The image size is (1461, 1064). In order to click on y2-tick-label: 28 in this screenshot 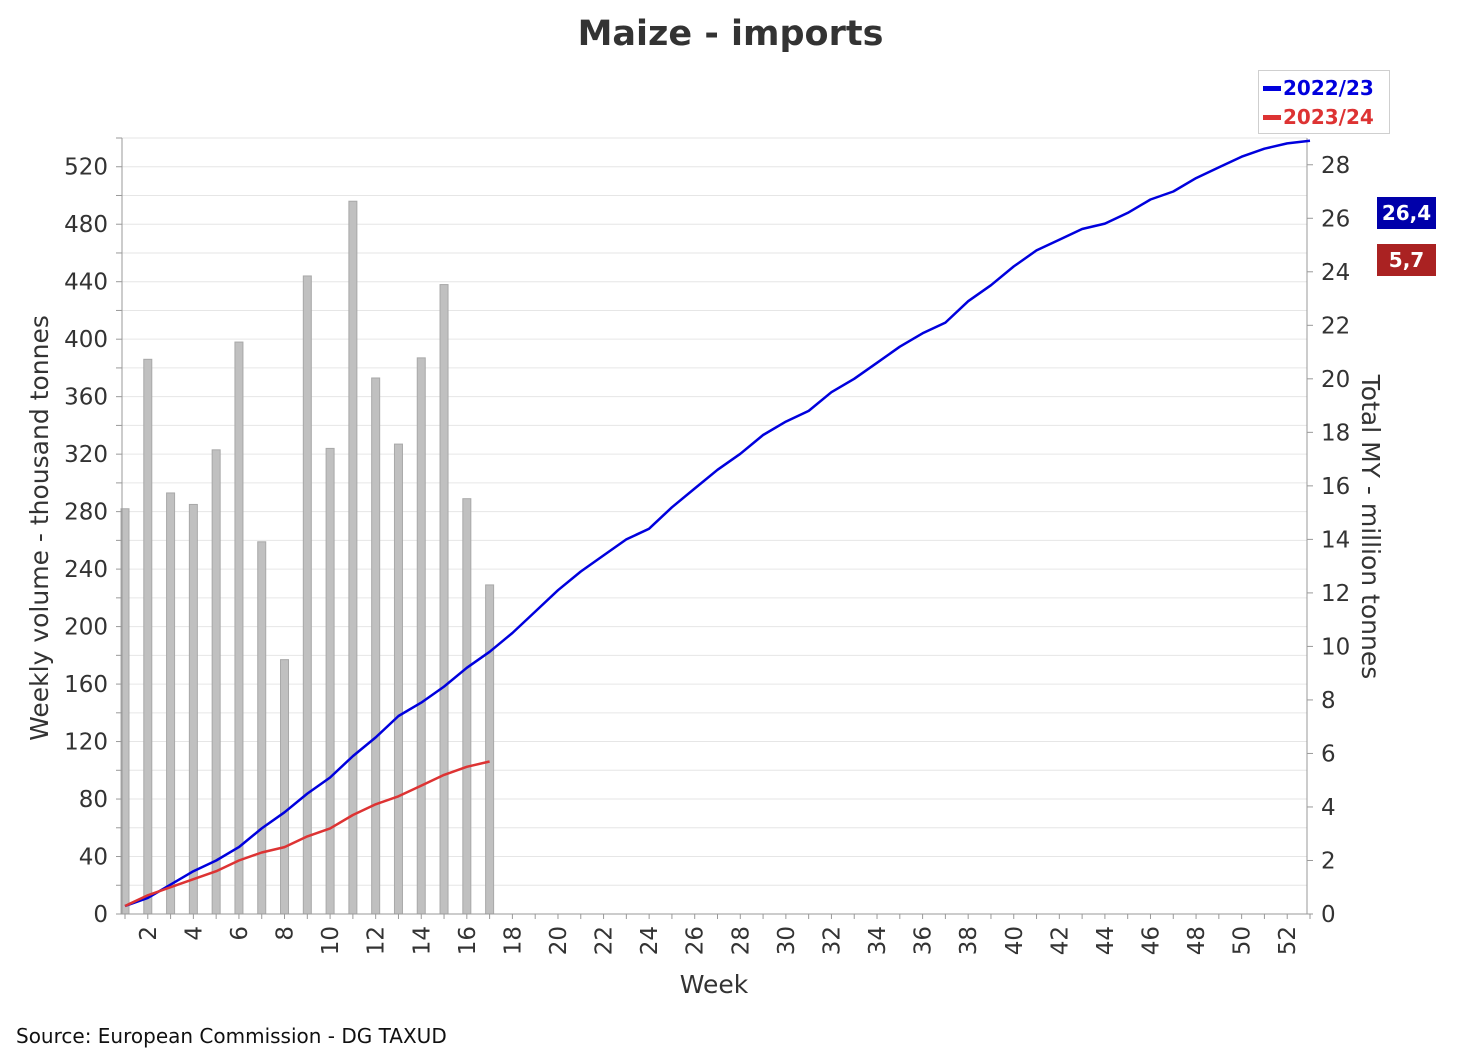, I will do `click(1335, 166)`.